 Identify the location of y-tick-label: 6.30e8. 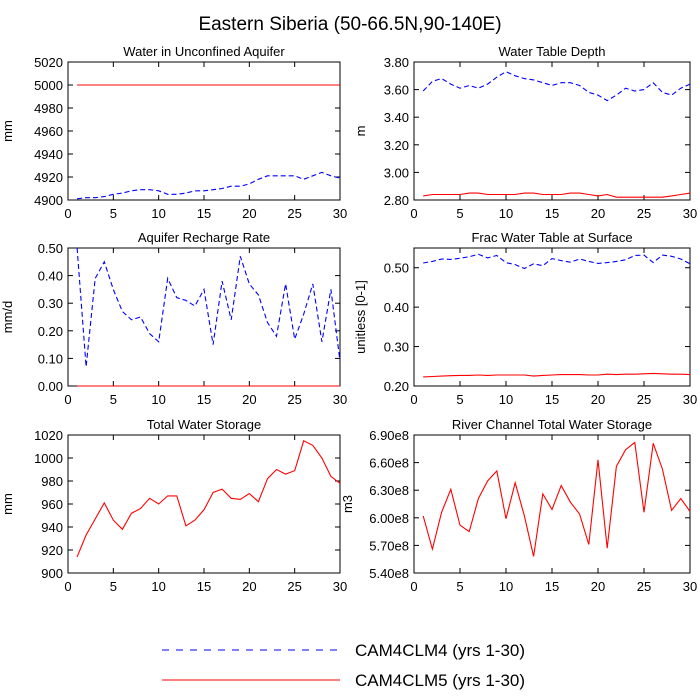
(389, 490).